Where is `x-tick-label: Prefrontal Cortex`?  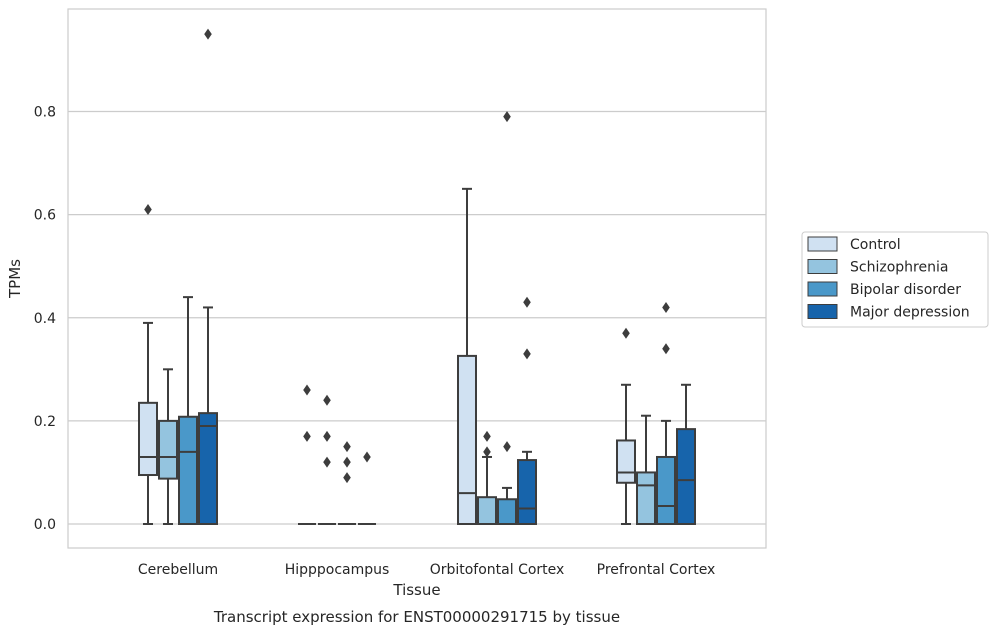
x-tick-label: Prefrontal Cortex is located at coordinates (656, 570).